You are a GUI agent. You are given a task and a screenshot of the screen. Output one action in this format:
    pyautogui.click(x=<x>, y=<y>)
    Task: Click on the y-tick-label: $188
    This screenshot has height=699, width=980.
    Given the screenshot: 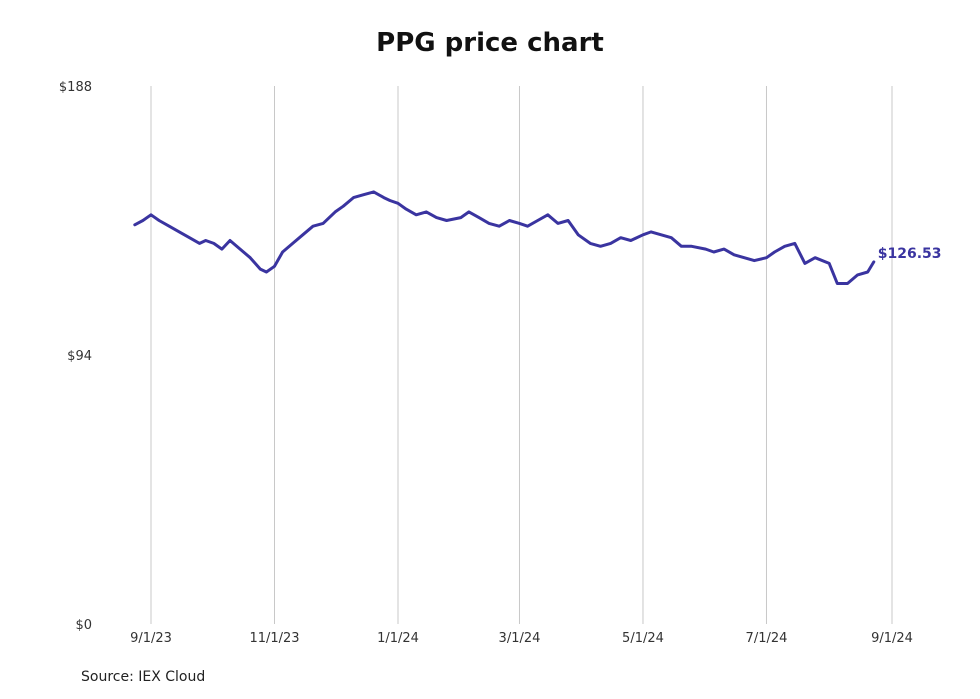 What is the action you would take?
    pyautogui.click(x=75, y=87)
    